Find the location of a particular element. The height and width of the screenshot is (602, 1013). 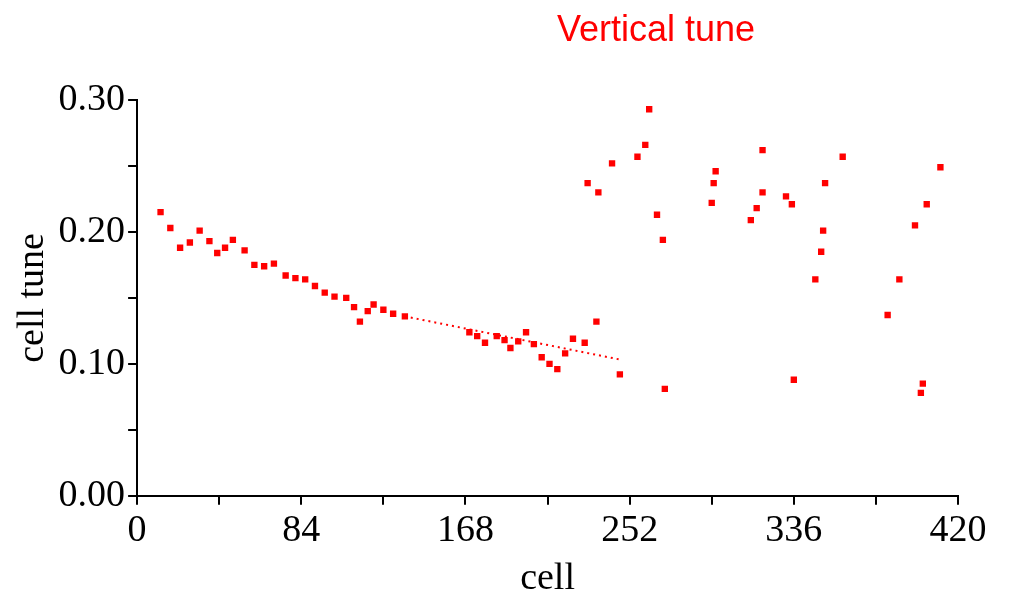

y-tick-label: 0.10 is located at coordinates (92, 360).